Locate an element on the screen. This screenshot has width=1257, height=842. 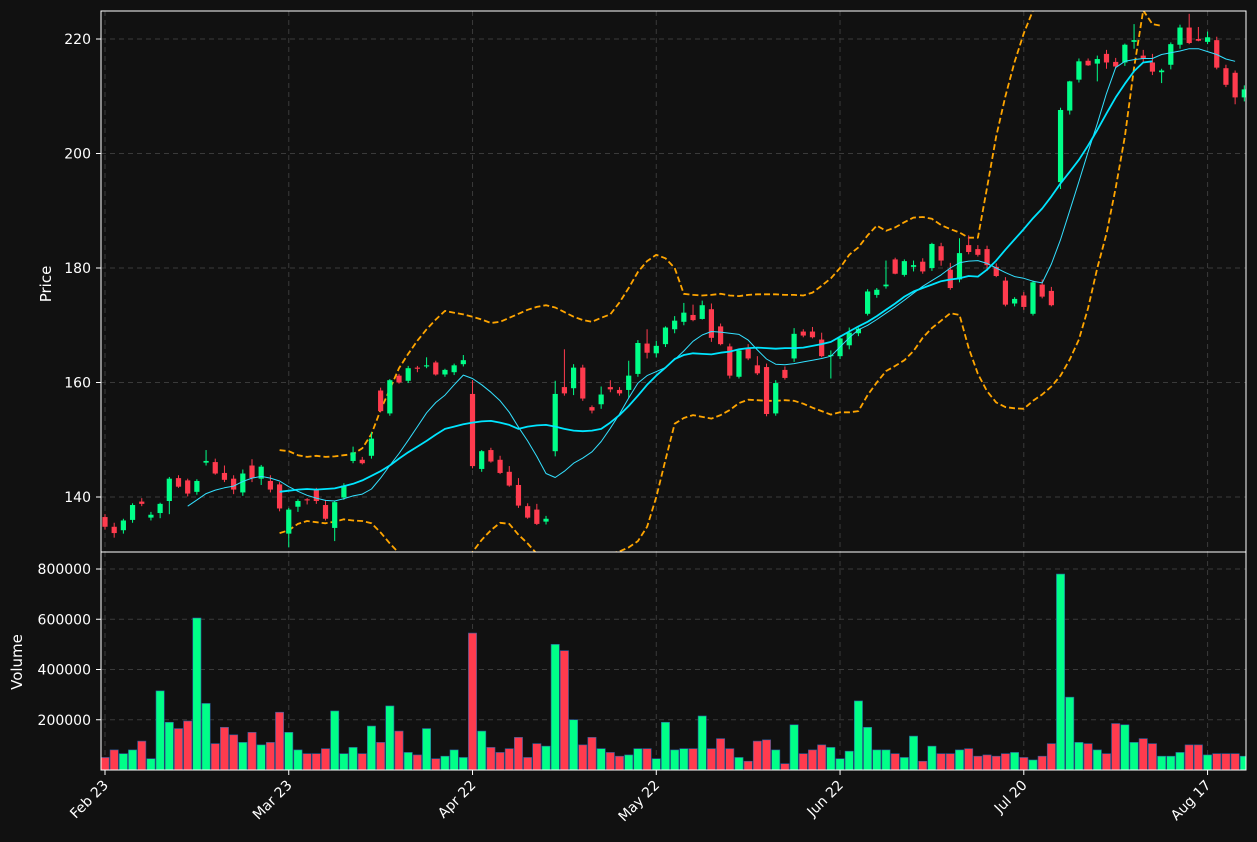
volume-tick-label: 800000 is located at coordinates (64, 570).